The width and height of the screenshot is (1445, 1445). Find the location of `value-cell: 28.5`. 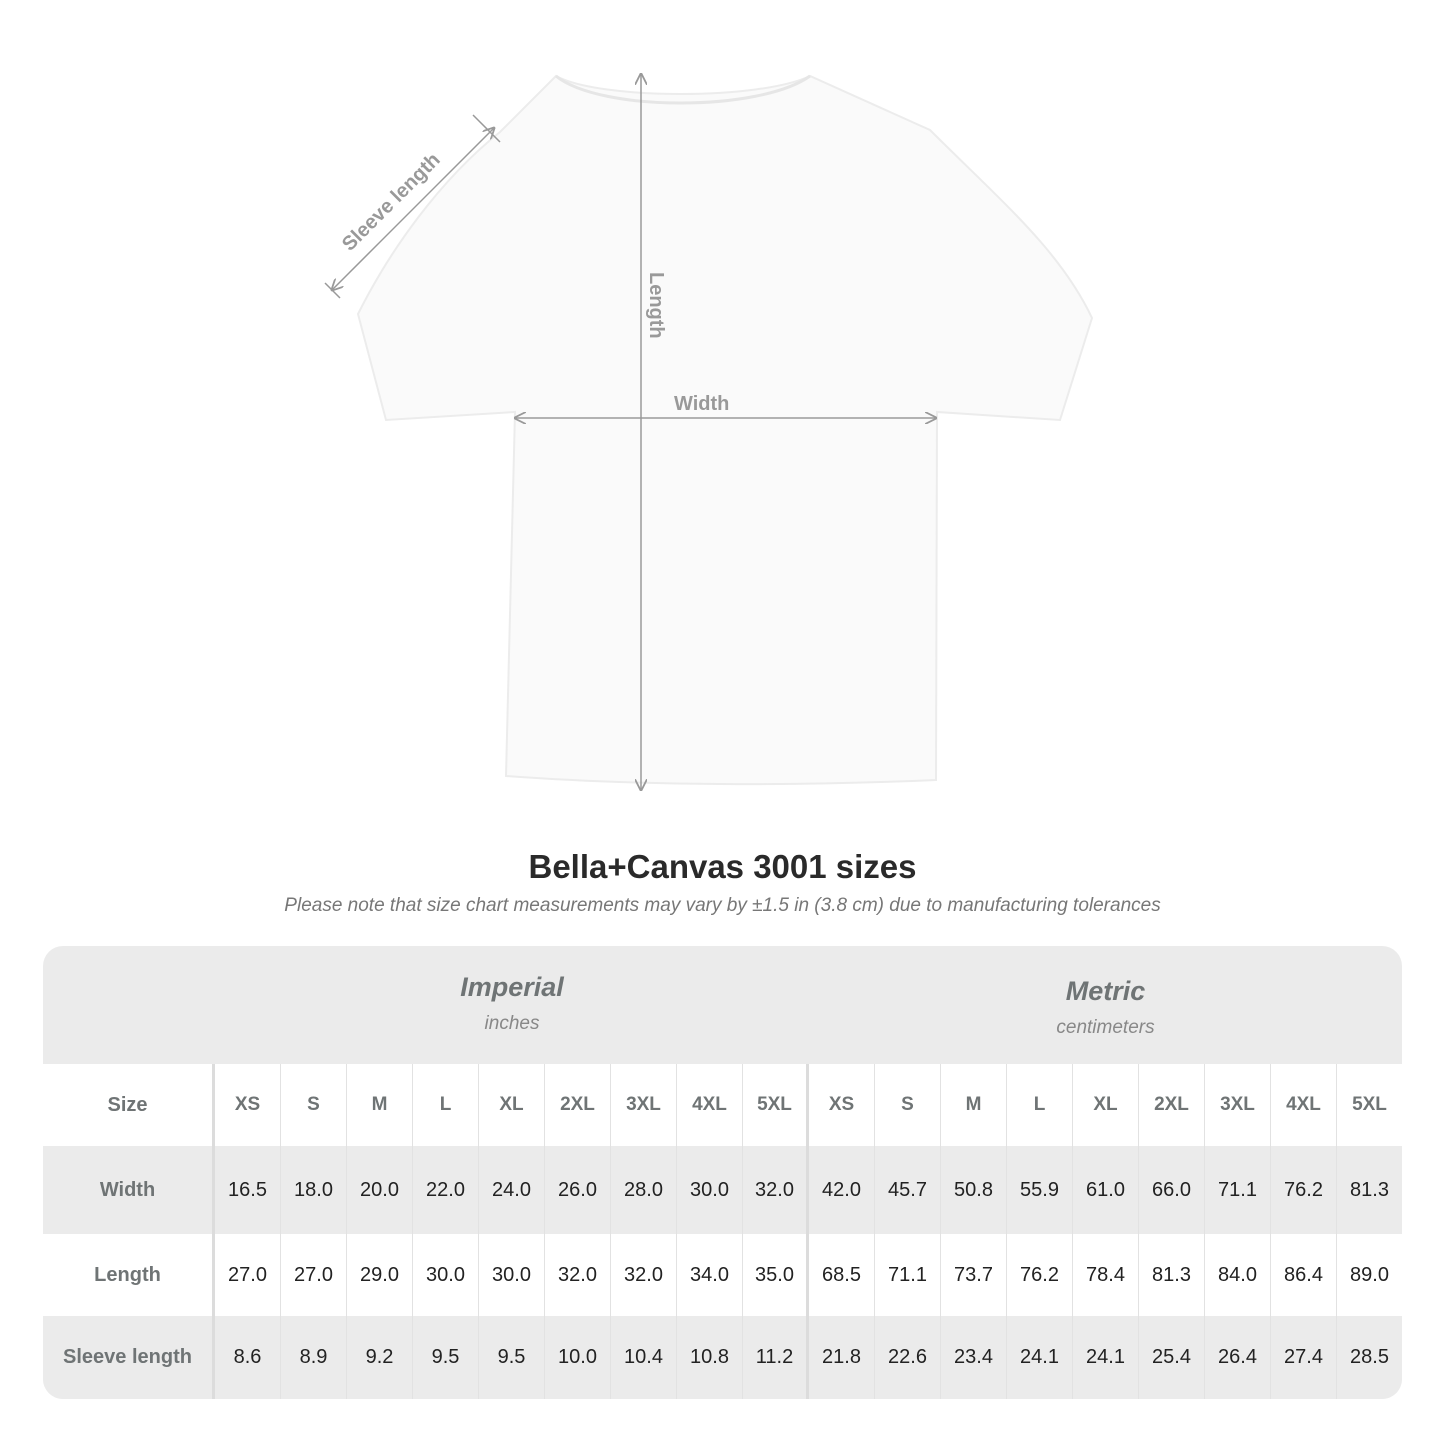

value-cell: 28.5 is located at coordinates (1369, 1357).